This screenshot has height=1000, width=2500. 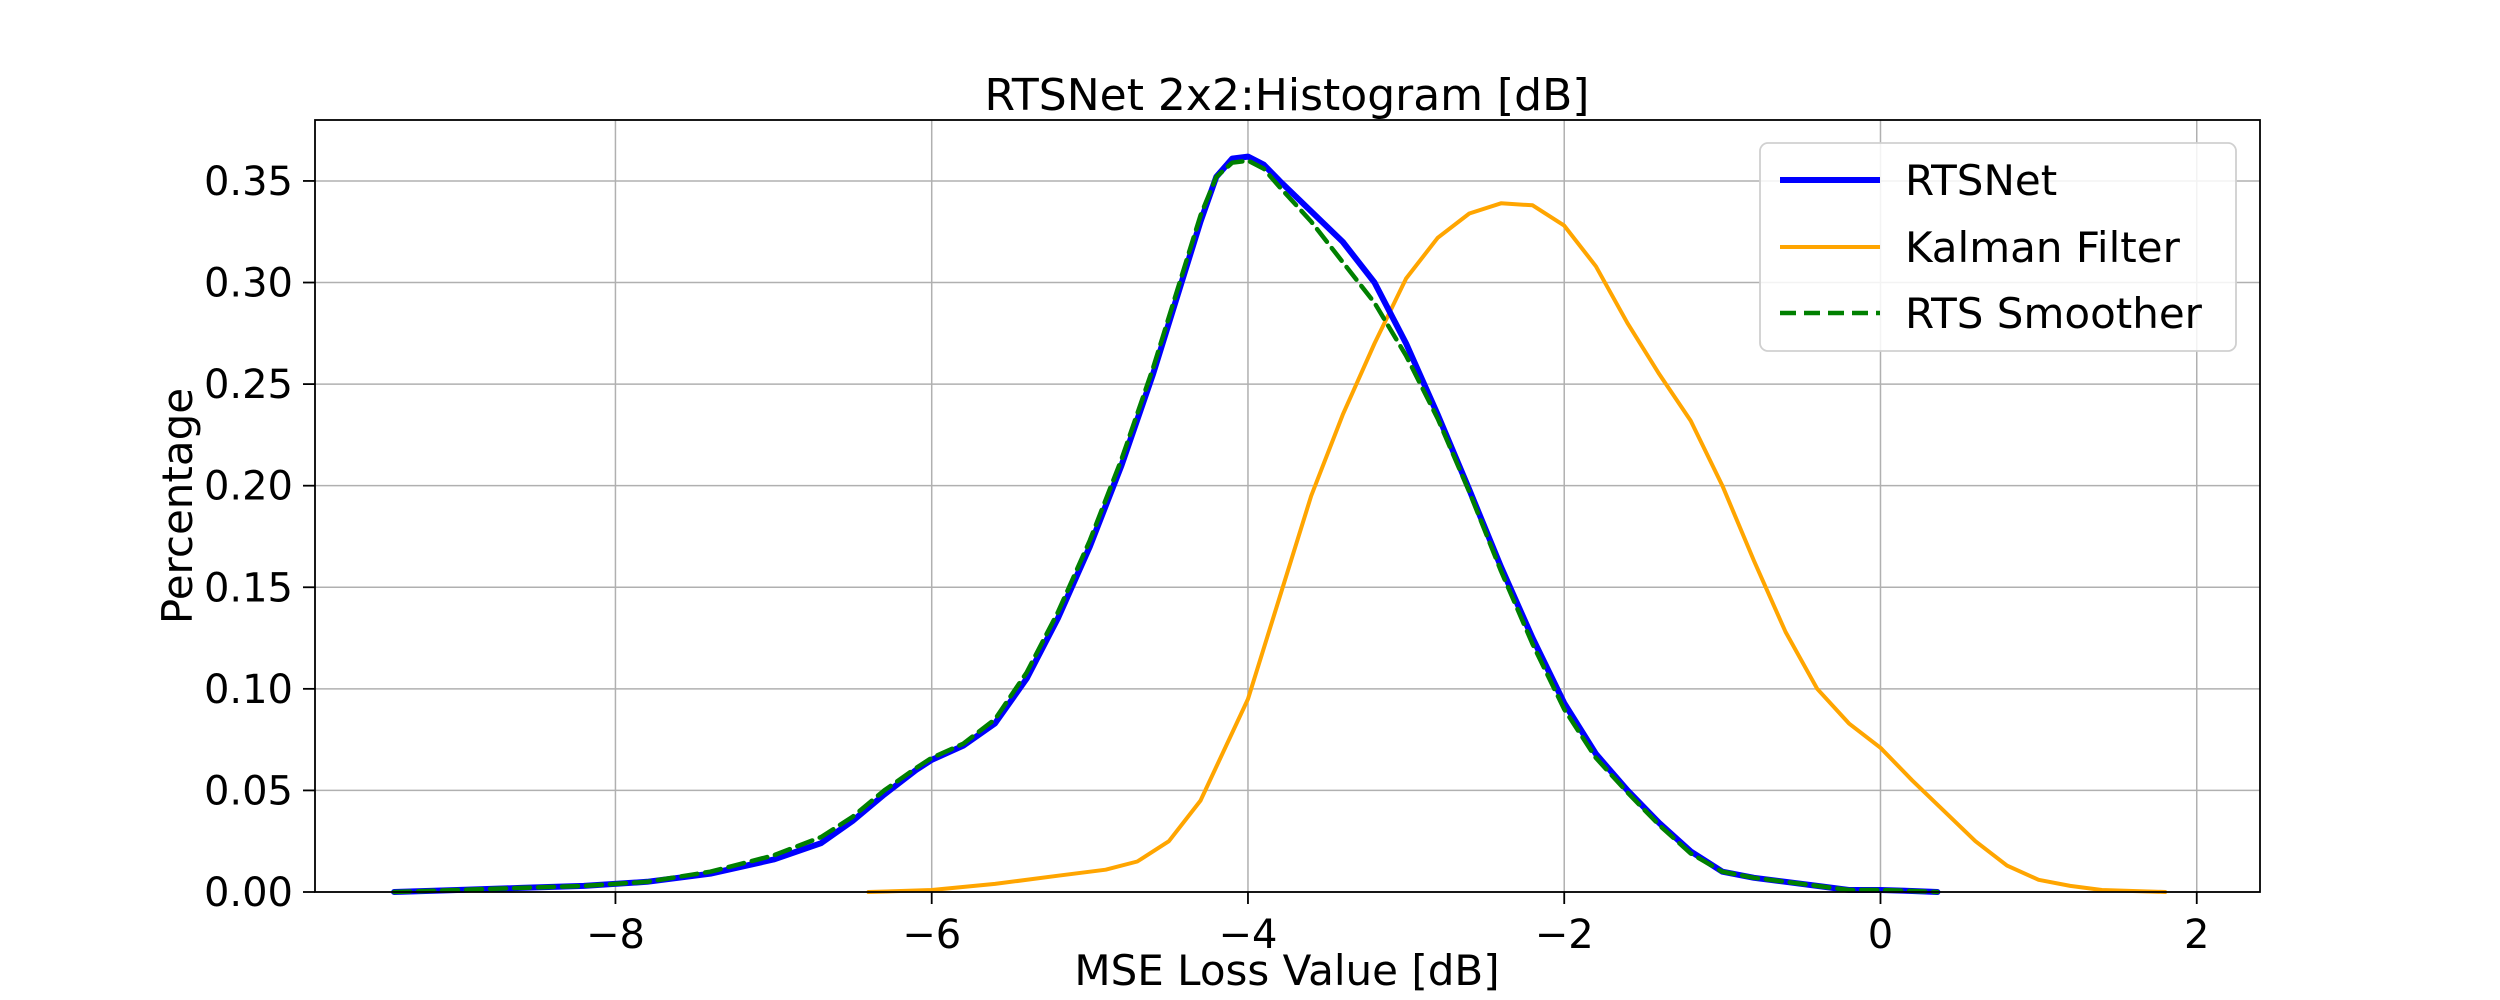 I want to click on y-tick-label: 0.20, so click(x=248, y=487).